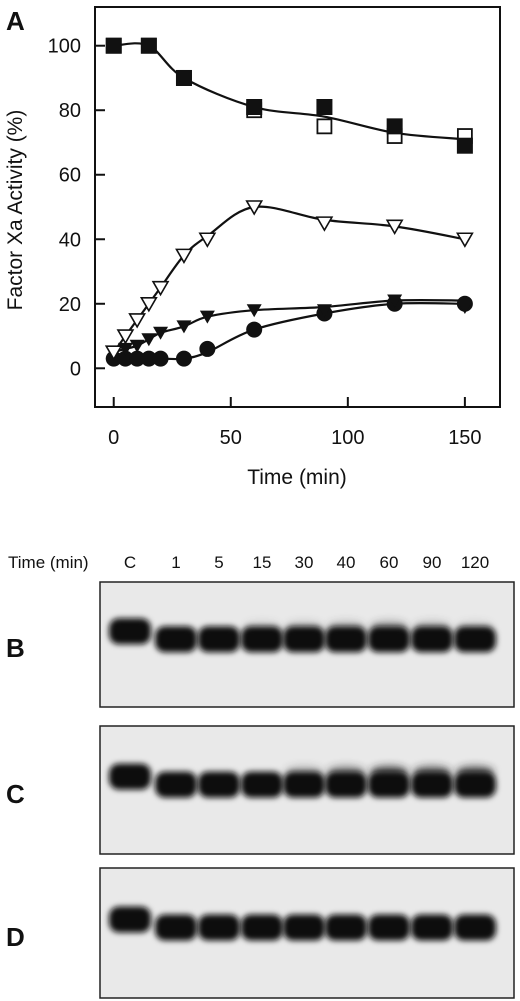 Image resolution: width=520 pixels, height=1001 pixels. What do you see at coordinates (347, 438) in the screenshot?
I see `x-tick-label: 100` at bounding box center [347, 438].